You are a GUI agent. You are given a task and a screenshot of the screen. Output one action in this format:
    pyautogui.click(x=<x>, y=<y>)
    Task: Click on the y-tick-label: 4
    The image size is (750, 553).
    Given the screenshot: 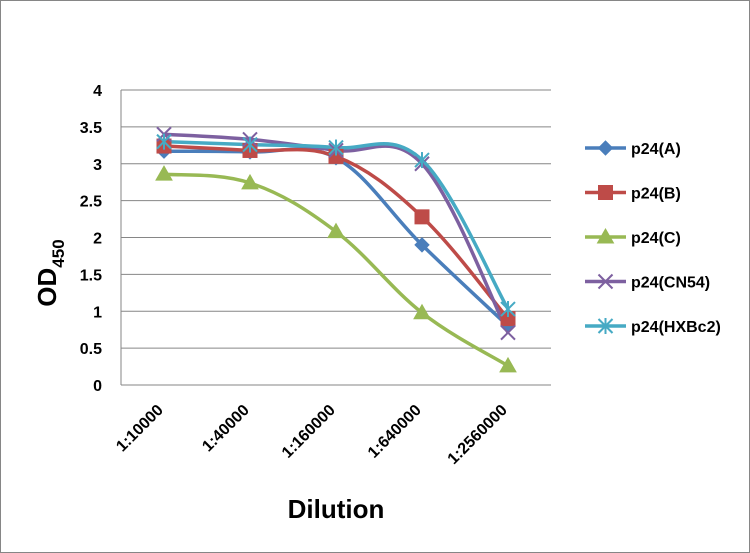 What is the action you would take?
    pyautogui.click(x=97, y=91)
    